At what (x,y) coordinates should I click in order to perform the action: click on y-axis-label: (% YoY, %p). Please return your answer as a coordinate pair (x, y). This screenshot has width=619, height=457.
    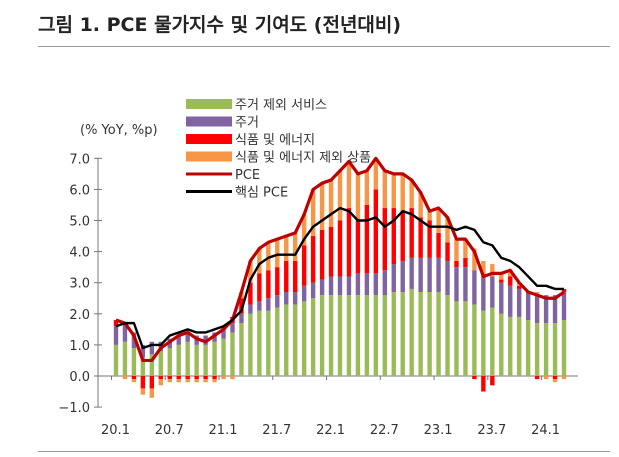
    Looking at the image, I should click on (119, 130).